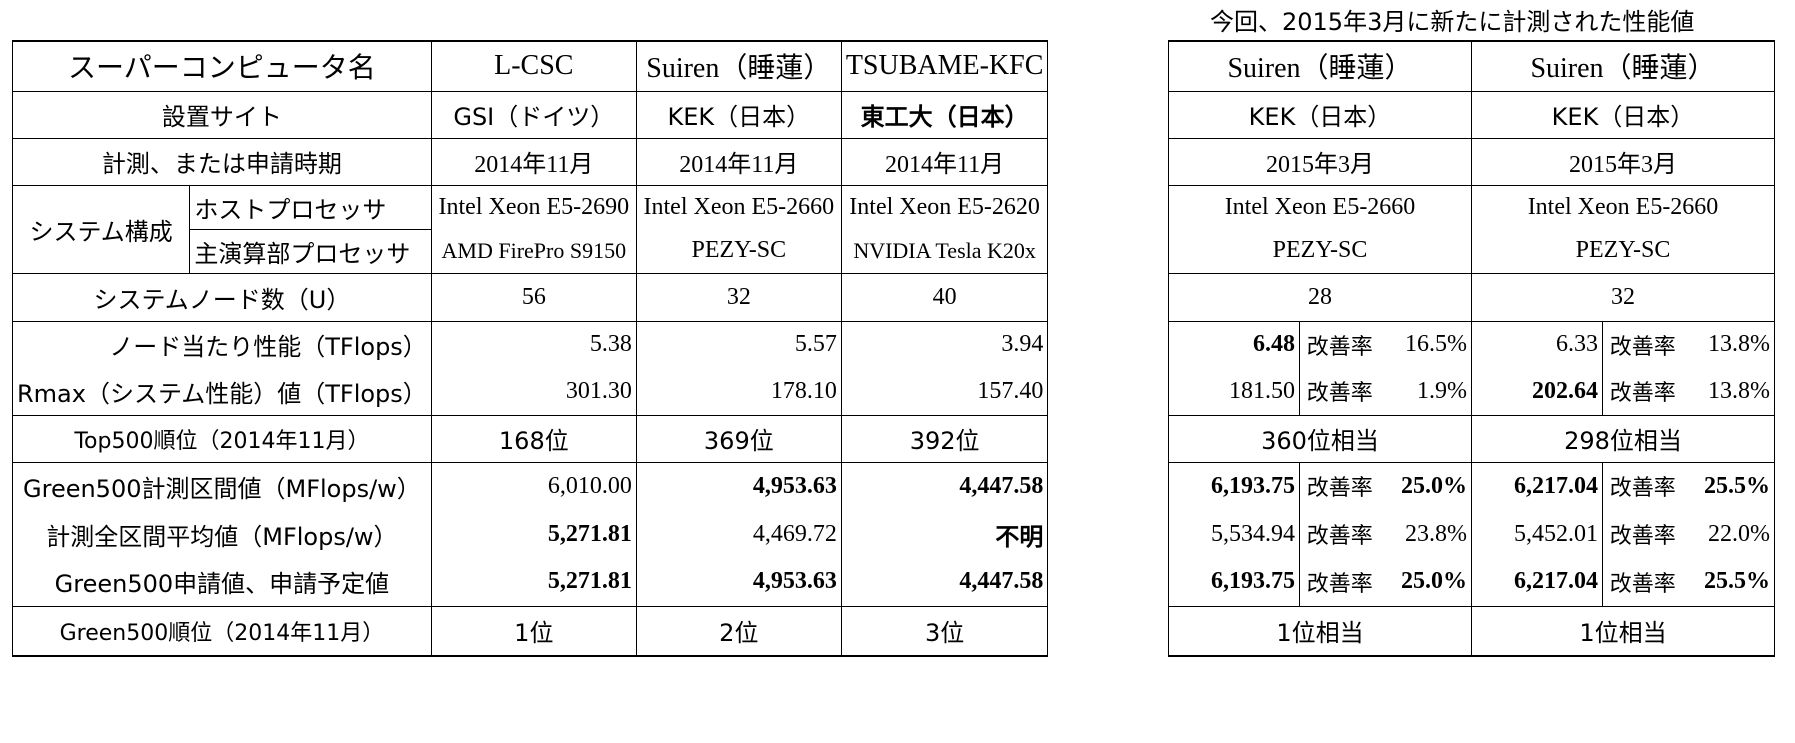 The image size is (1795, 743). Describe the element at coordinates (738, 344) in the screenshot. I see `cell-node-perf: 5.57` at that location.